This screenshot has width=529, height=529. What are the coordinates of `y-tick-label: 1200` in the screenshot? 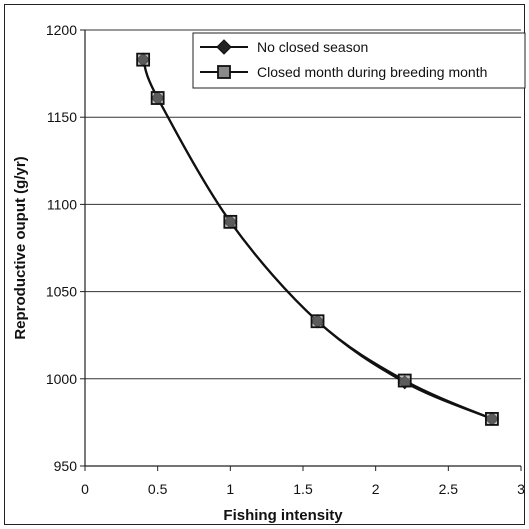 It's located at (61, 30).